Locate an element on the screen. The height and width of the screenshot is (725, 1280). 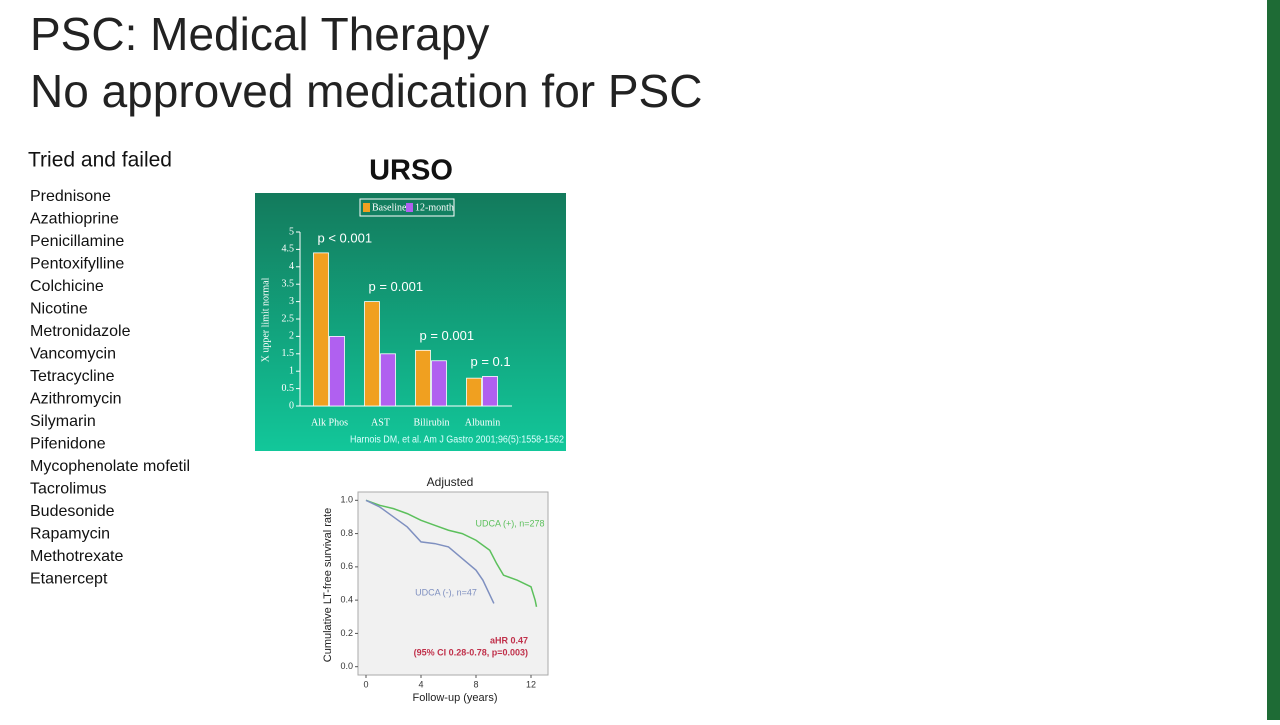
drug-item: Etanercept is located at coordinates (69, 579).